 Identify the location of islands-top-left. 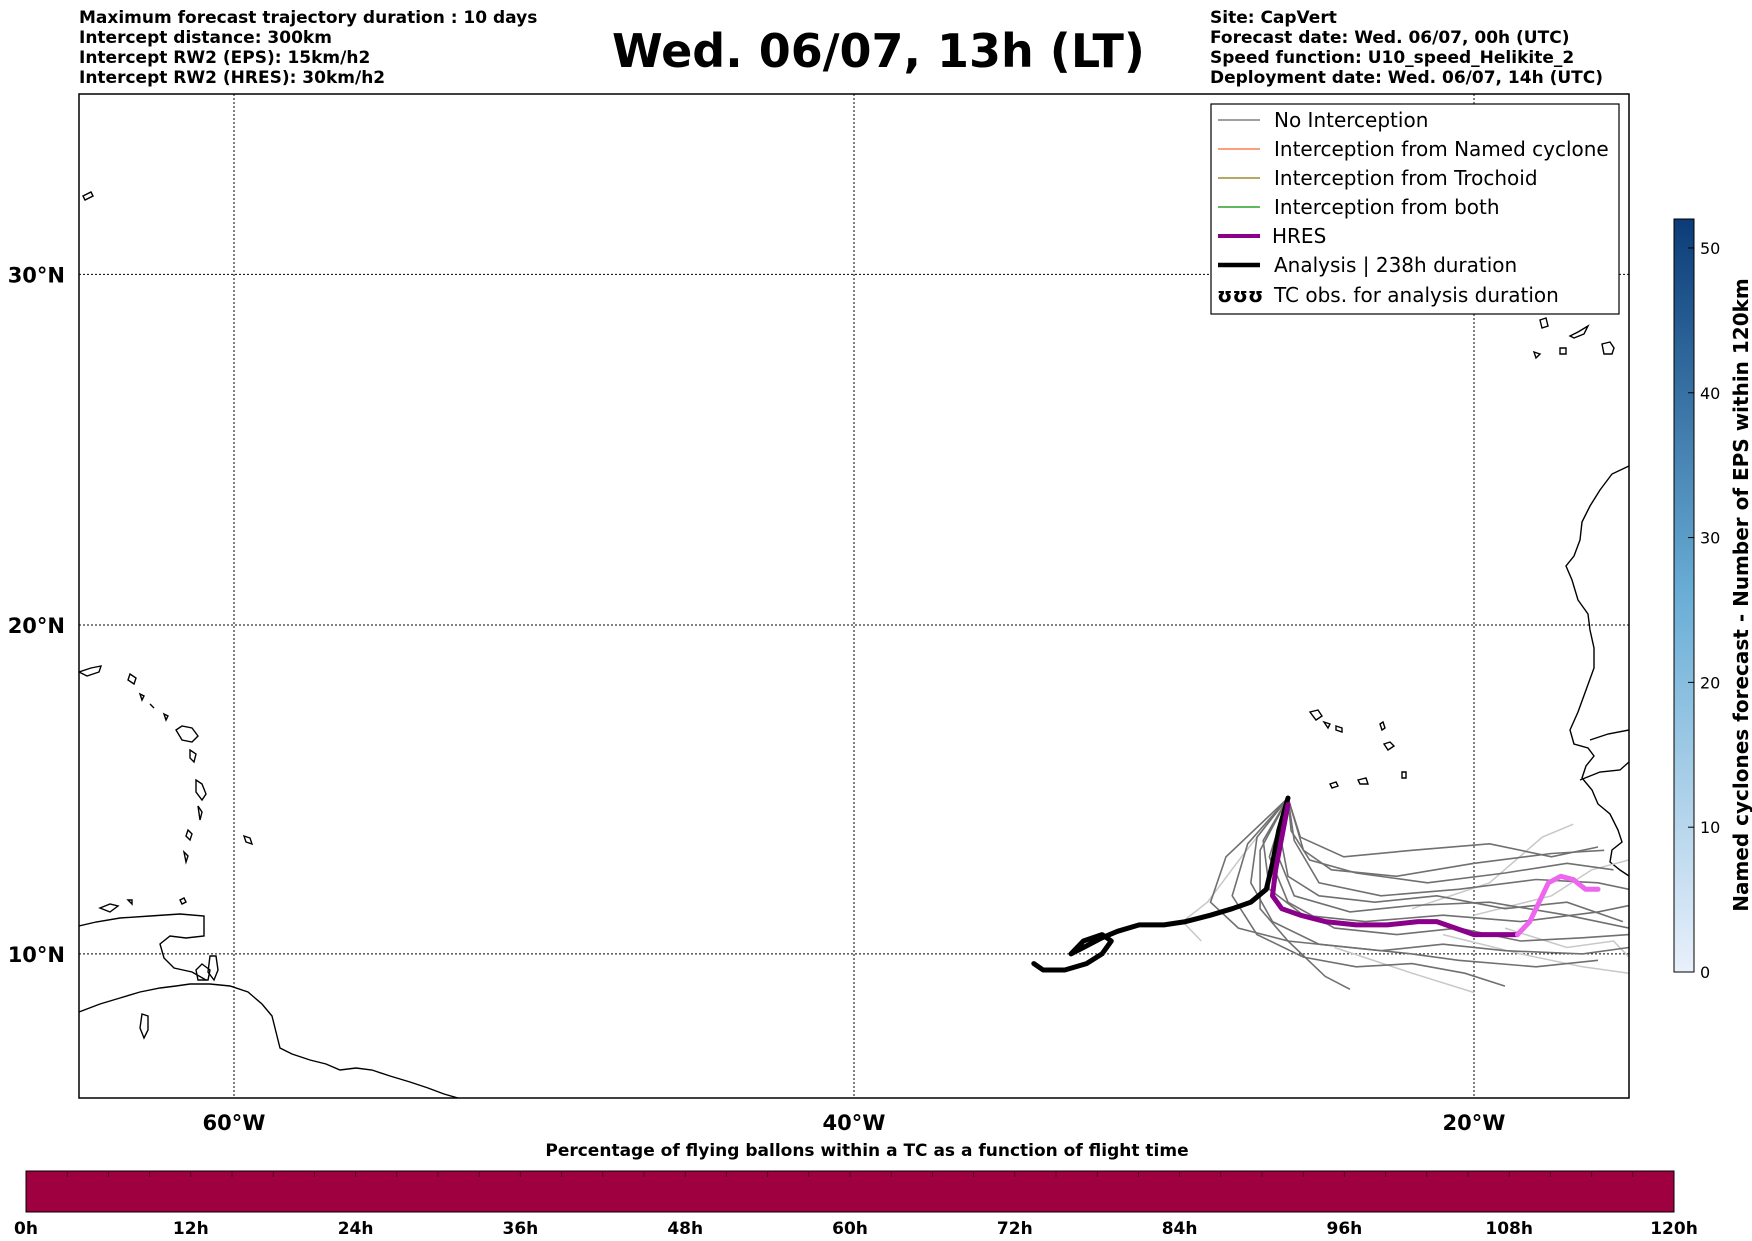
(88, 196).